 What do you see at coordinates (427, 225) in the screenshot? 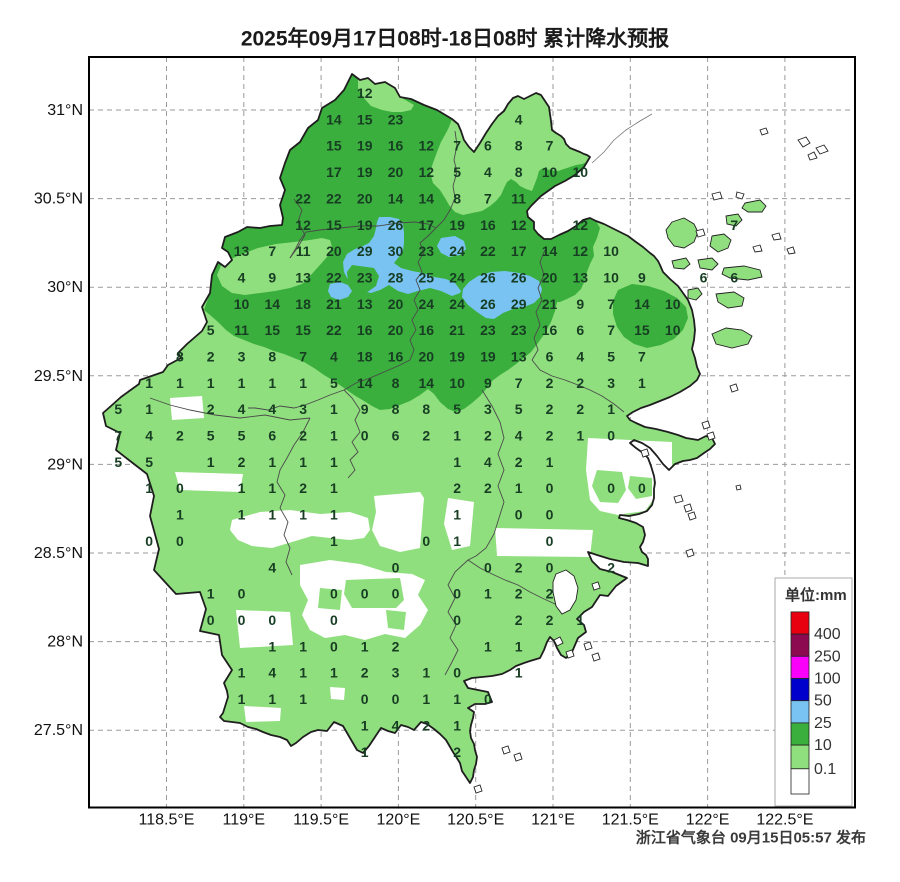
I see `svg-text: 17` at bounding box center [427, 225].